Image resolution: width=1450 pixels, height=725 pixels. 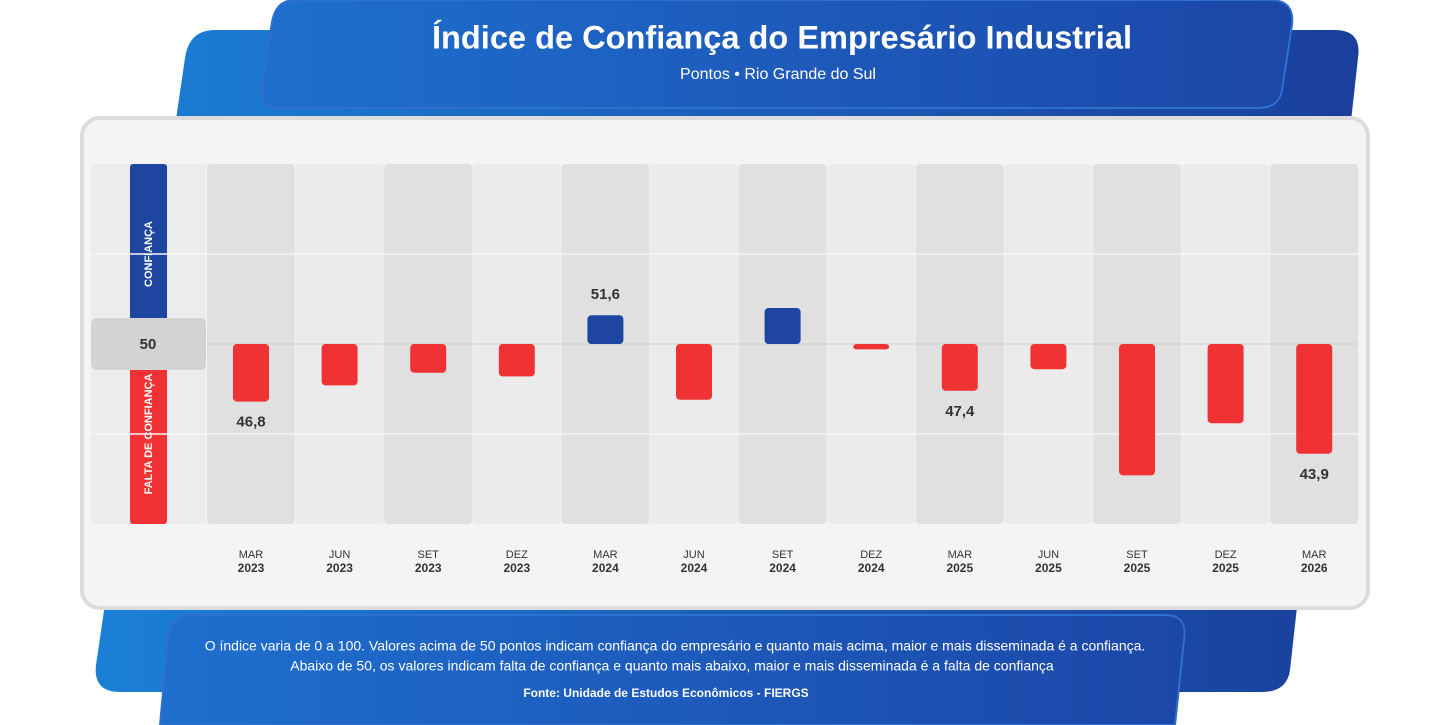 I want to click on y-tick-label: 50, so click(x=148, y=344).